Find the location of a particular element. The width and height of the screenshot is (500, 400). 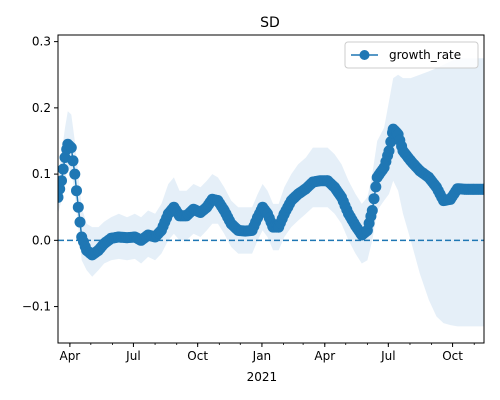

legend-label-growth-rate: growth_rate is located at coordinates (425, 55).